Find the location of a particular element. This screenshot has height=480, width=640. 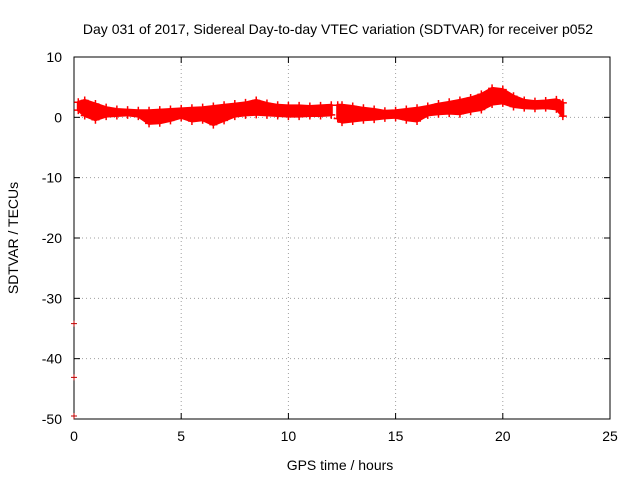

x-tick-label: 5 is located at coordinates (181, 436).